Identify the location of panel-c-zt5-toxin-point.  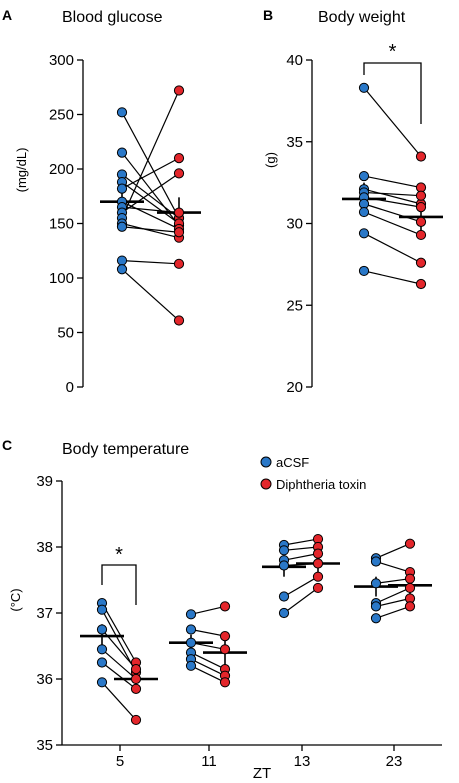
(136, 669).